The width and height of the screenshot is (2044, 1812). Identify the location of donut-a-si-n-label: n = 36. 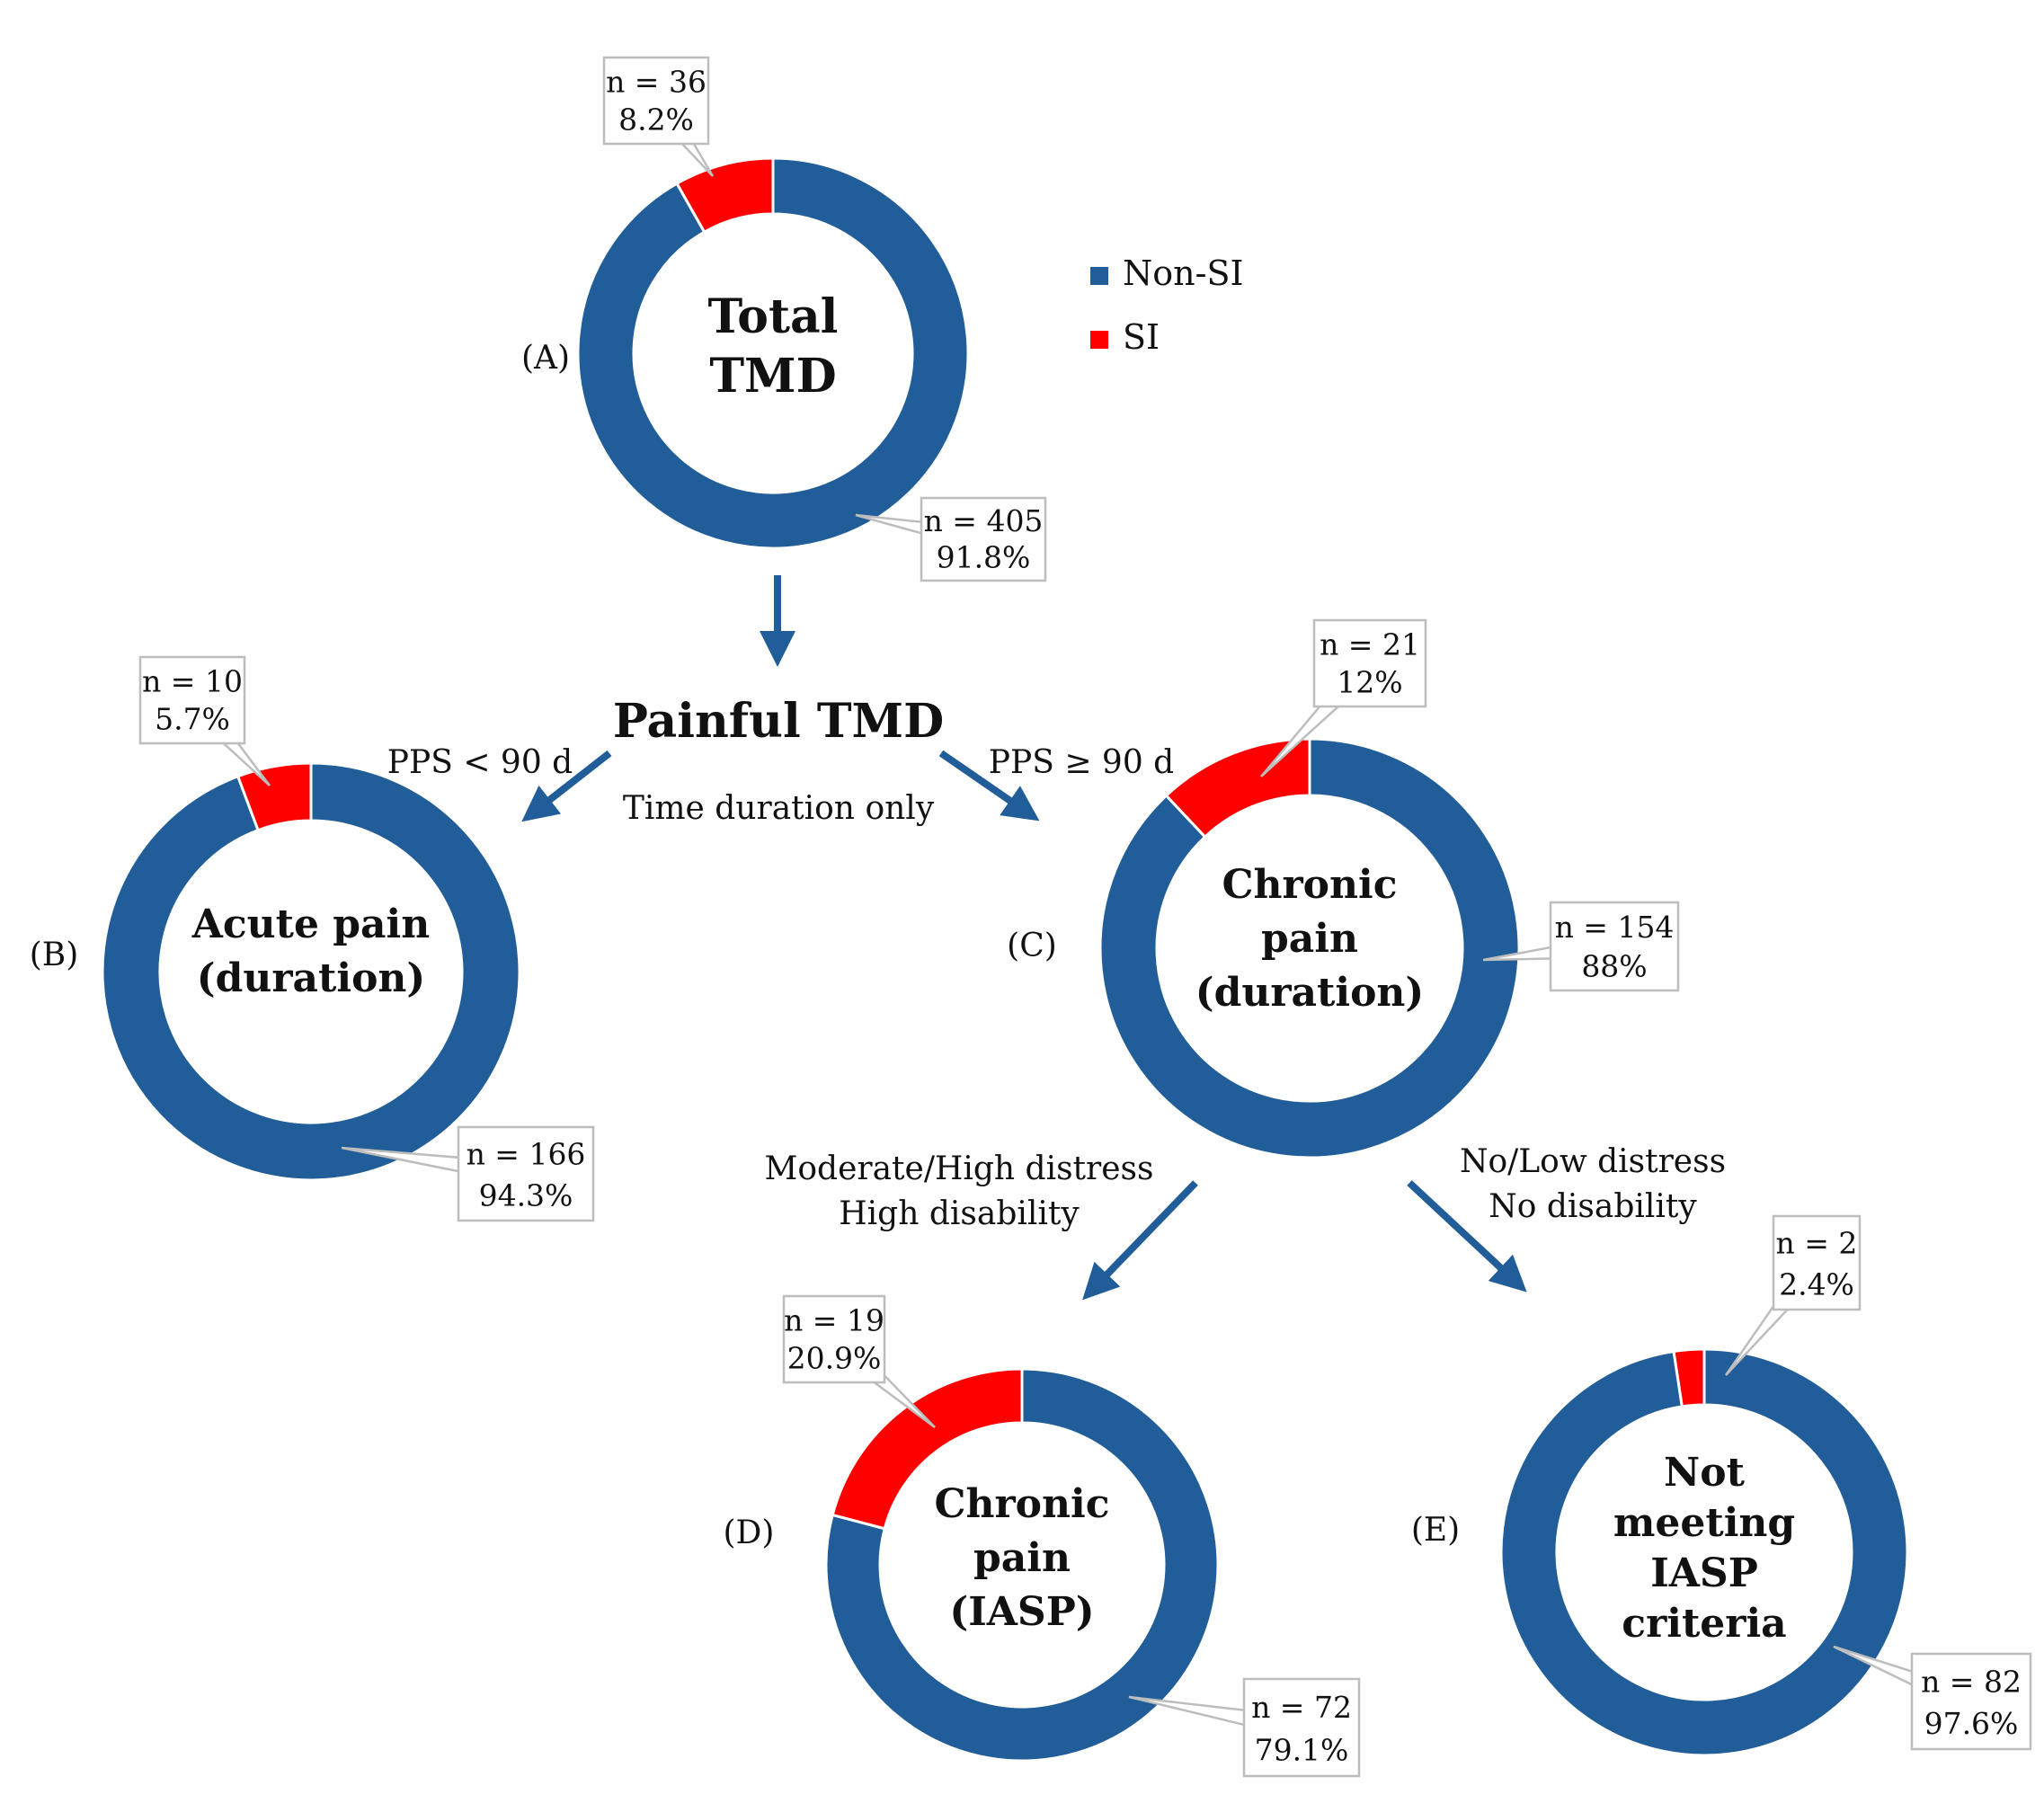
(656, 81).